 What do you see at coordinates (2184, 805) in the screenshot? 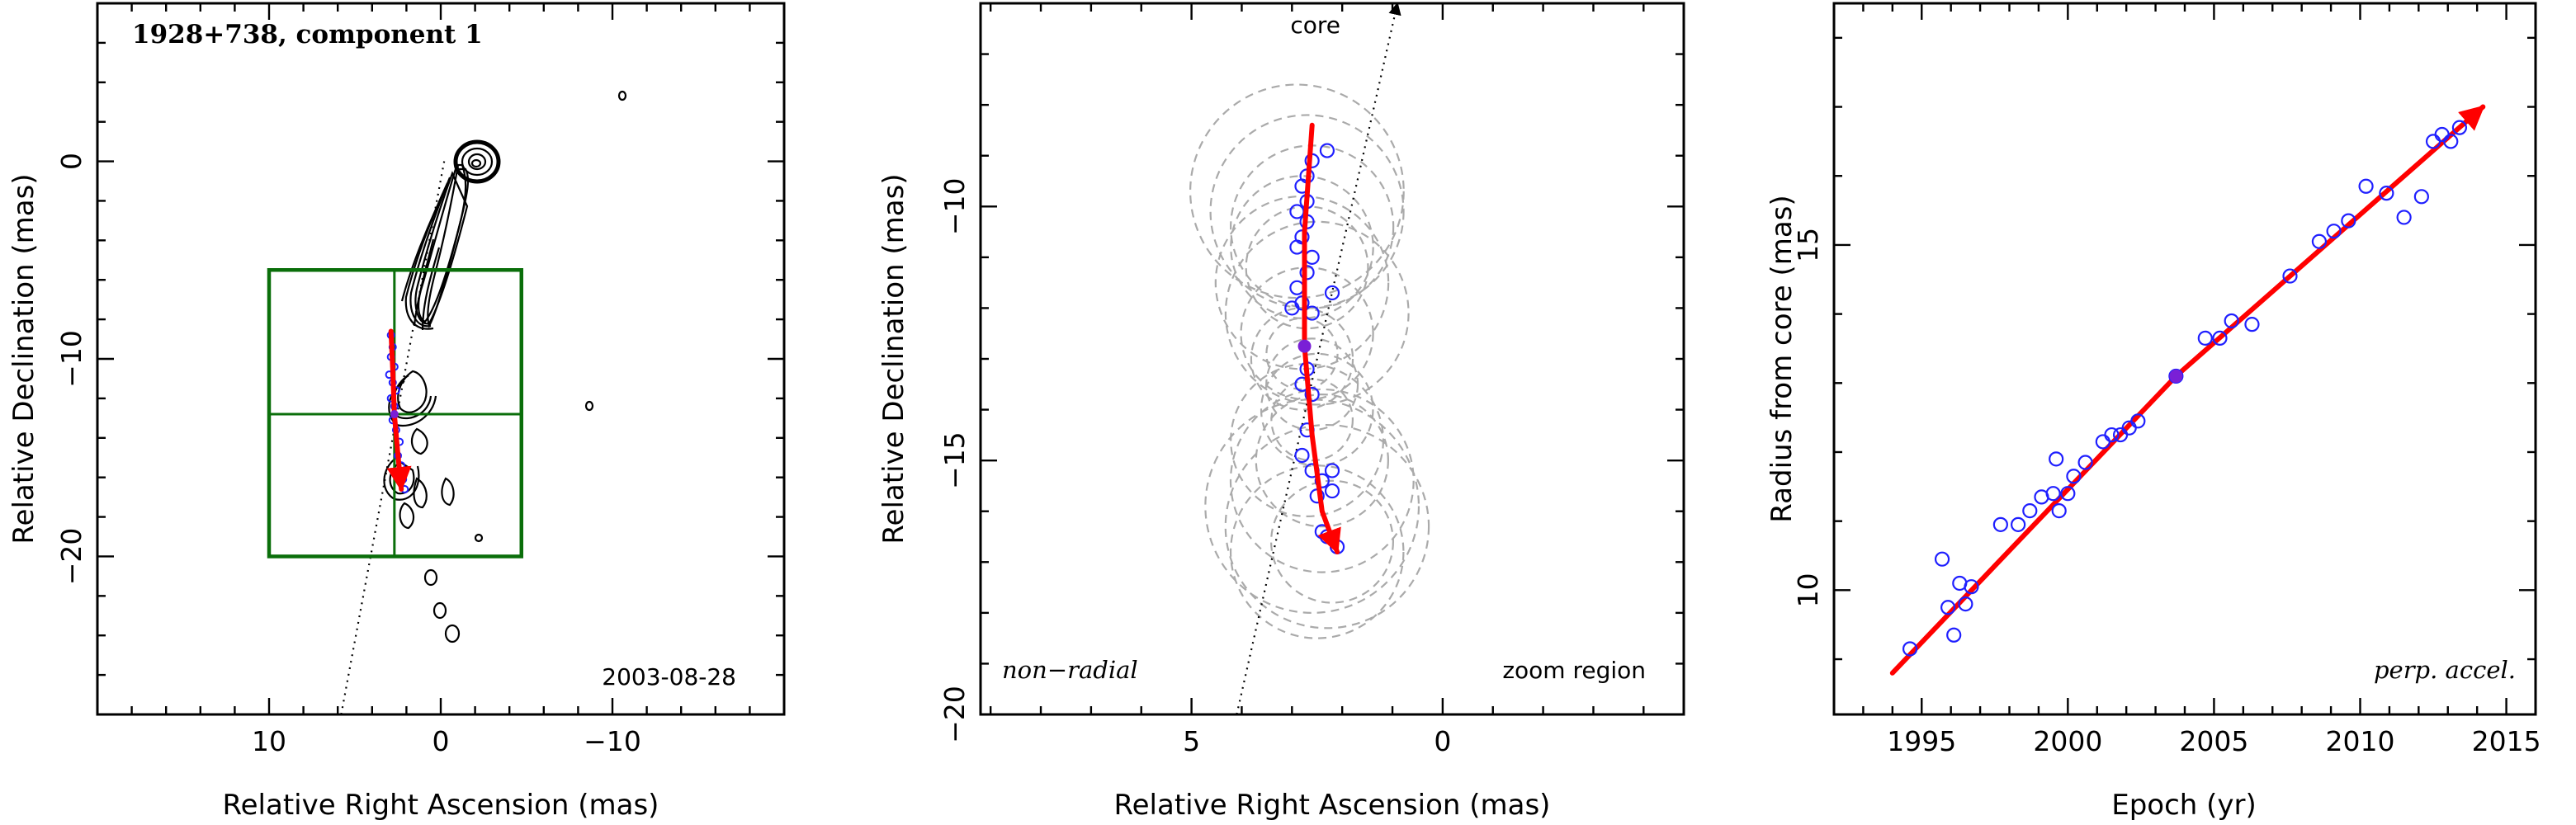
I see `right-x-axis-title: Epoch (yr)` at bounding box center [2184, 805].